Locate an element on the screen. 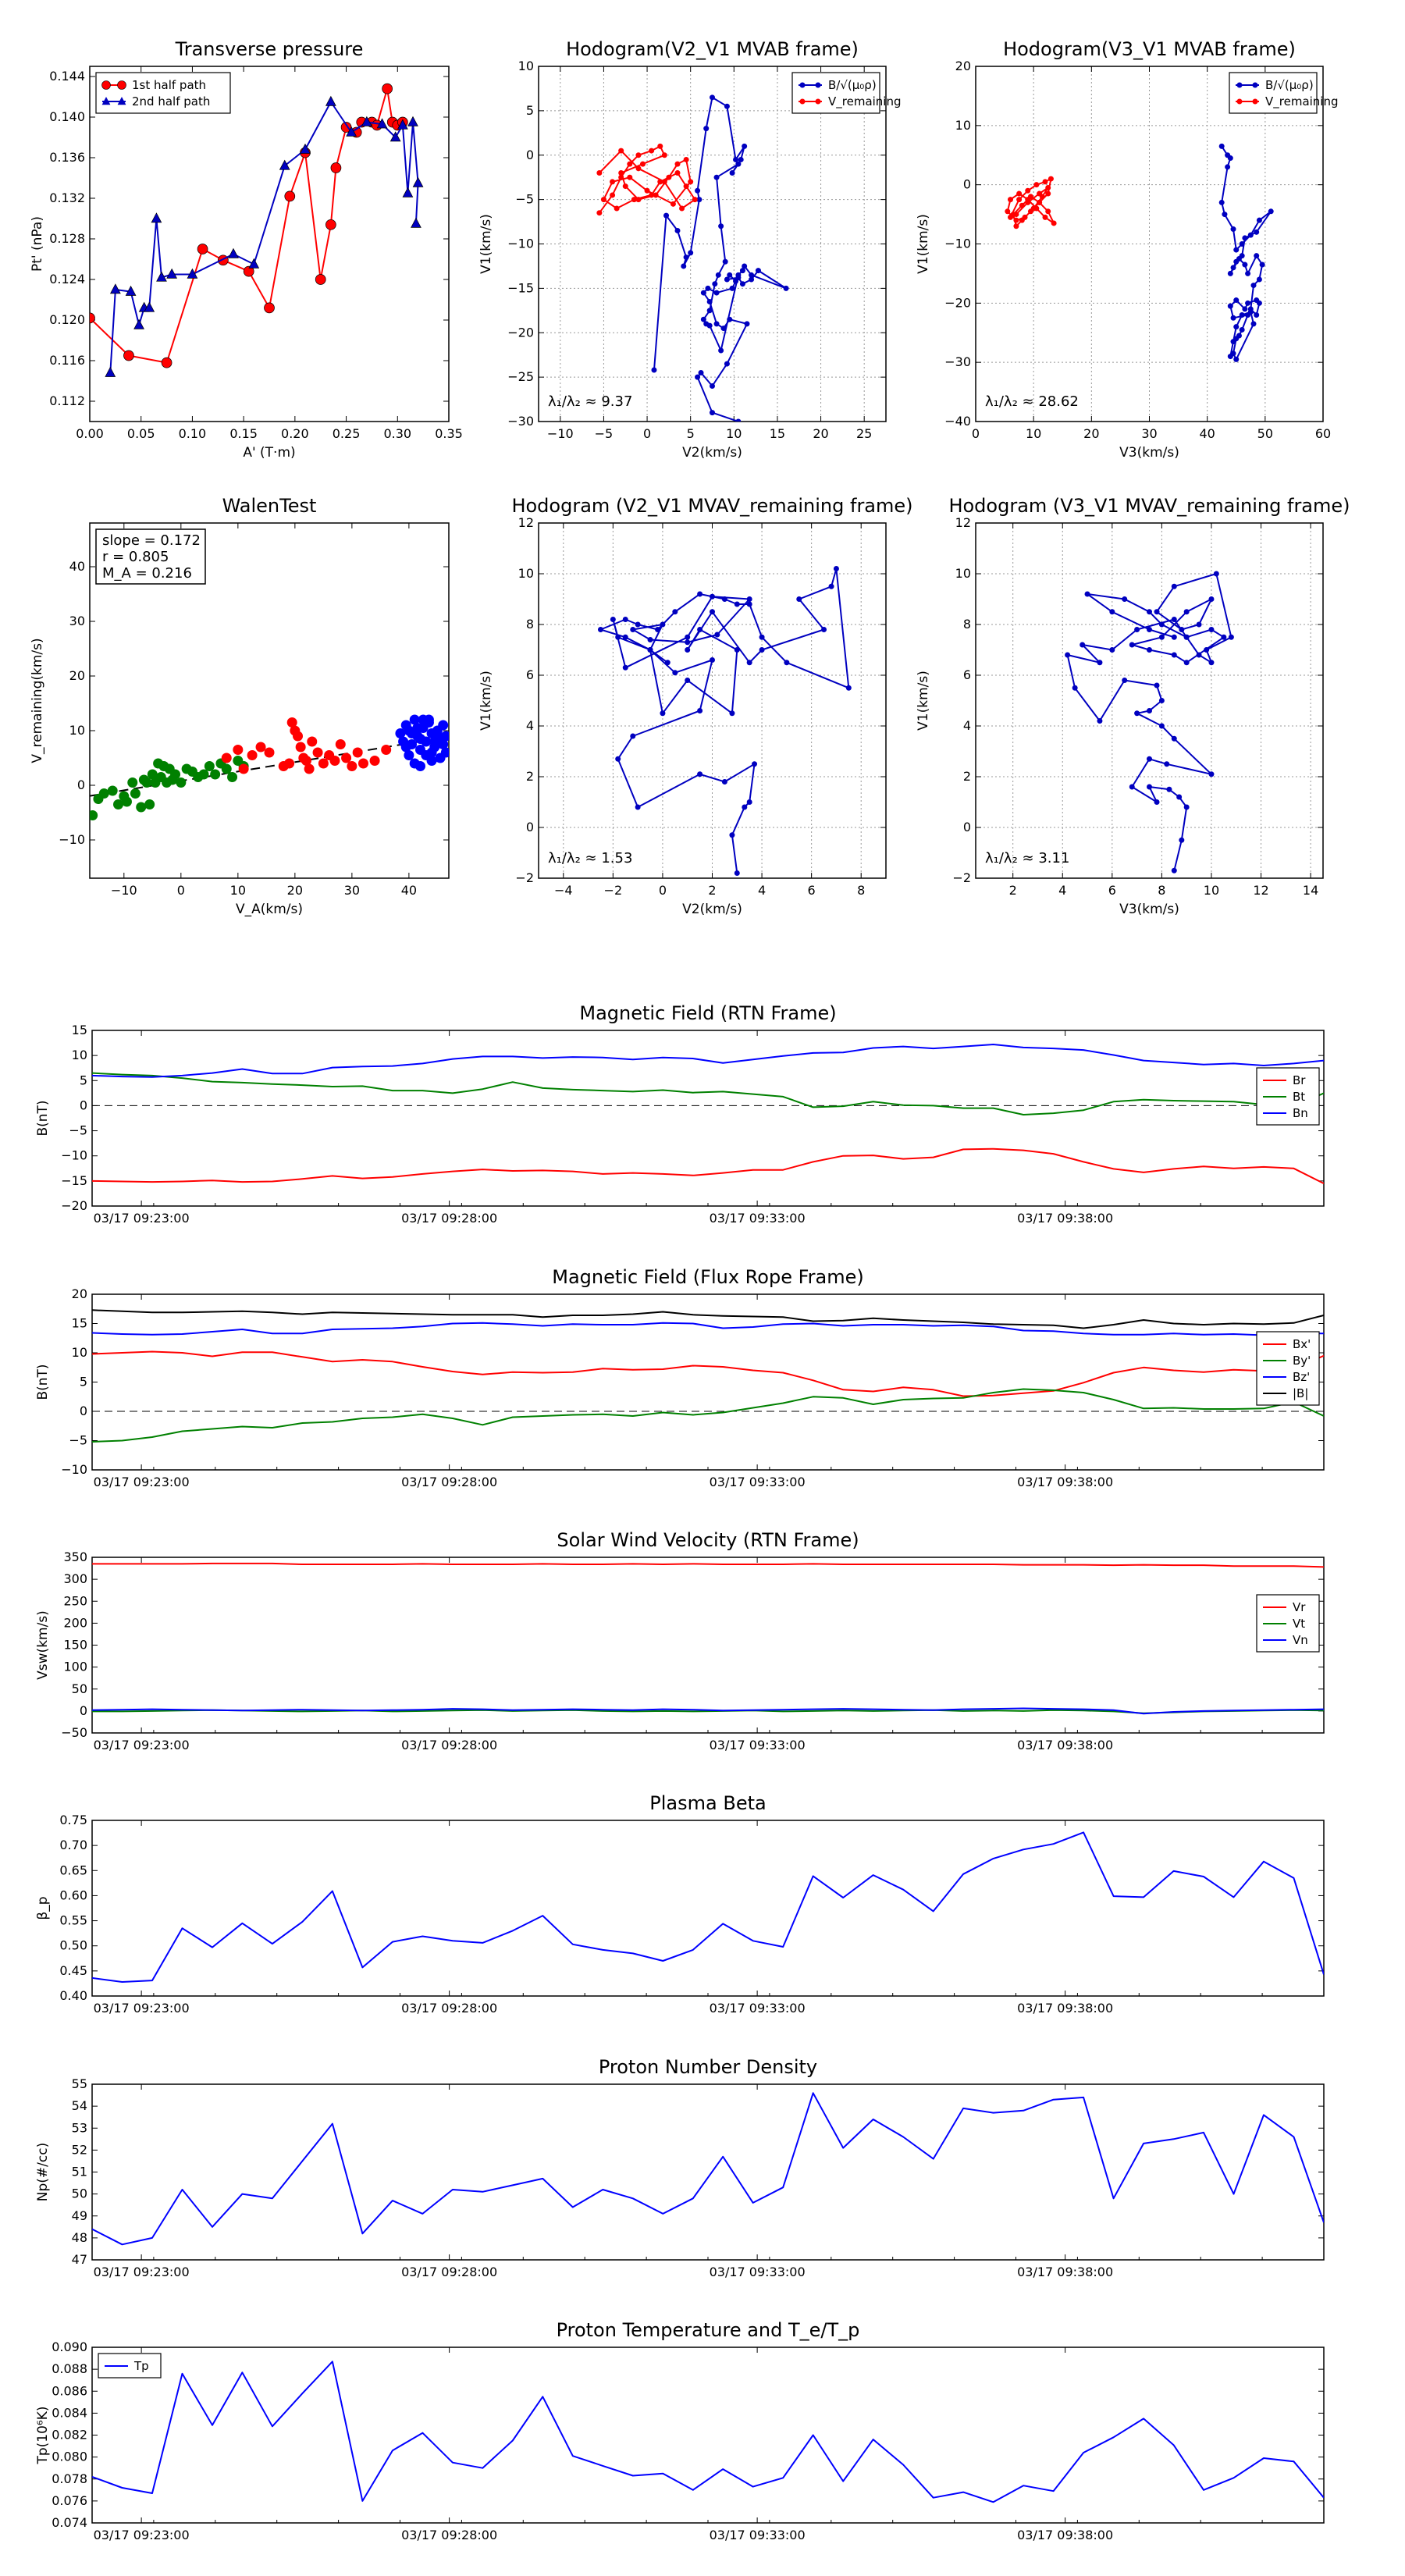  x-axis-label: V2(km/s) is located at coordinates (712, 909).